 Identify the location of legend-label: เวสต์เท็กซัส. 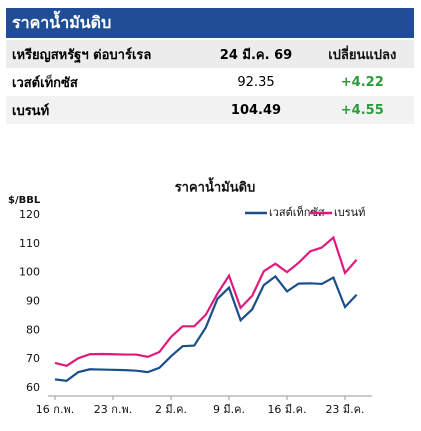
(297, 212).